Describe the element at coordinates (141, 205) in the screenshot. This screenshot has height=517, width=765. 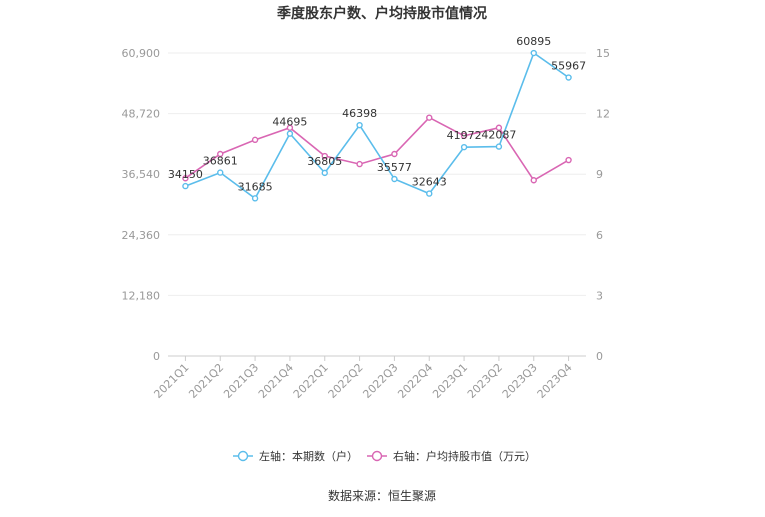
I see `left-axis: 0 12,180 24,360 36,540 48,720 60,900` at that location.